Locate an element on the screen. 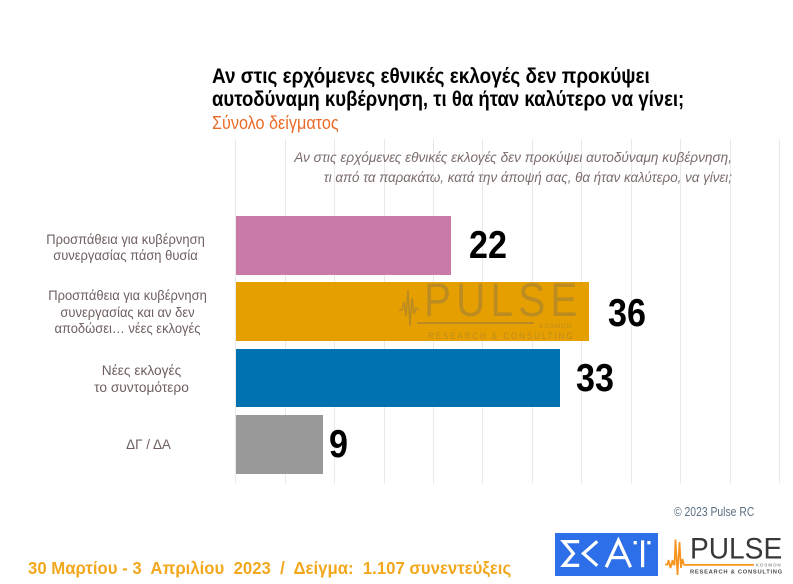  svg-text: PULSE is located at coordinates (736, 550).